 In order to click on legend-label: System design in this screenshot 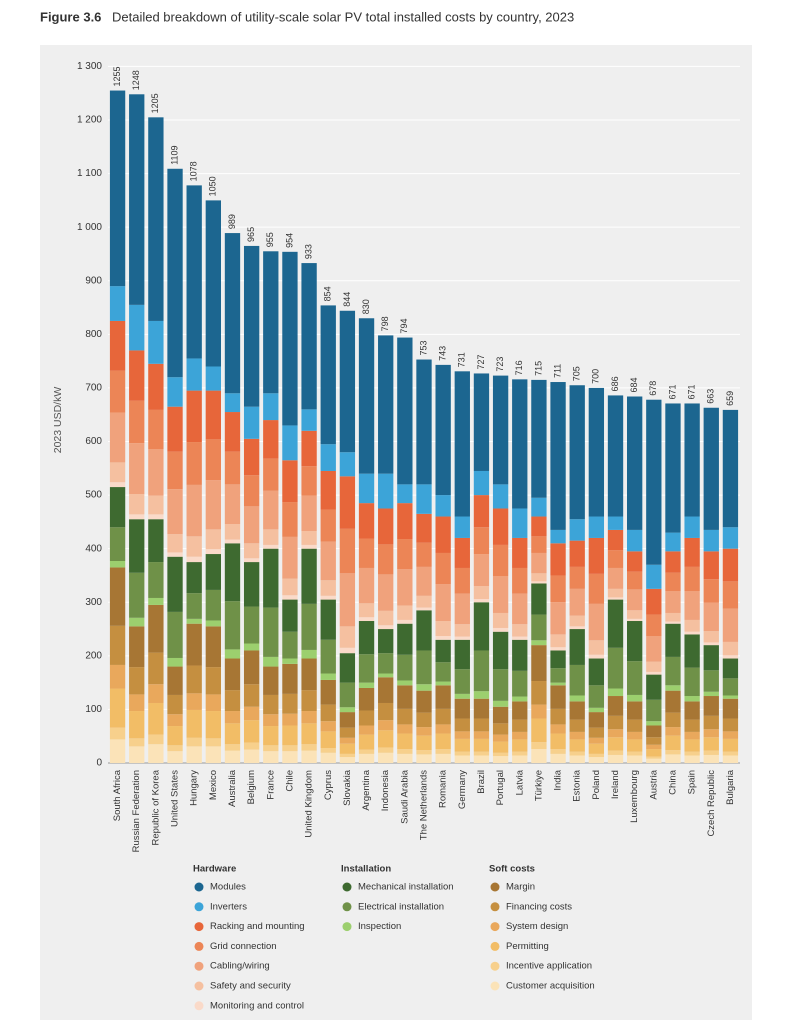, I will do `click(537, 926)`.